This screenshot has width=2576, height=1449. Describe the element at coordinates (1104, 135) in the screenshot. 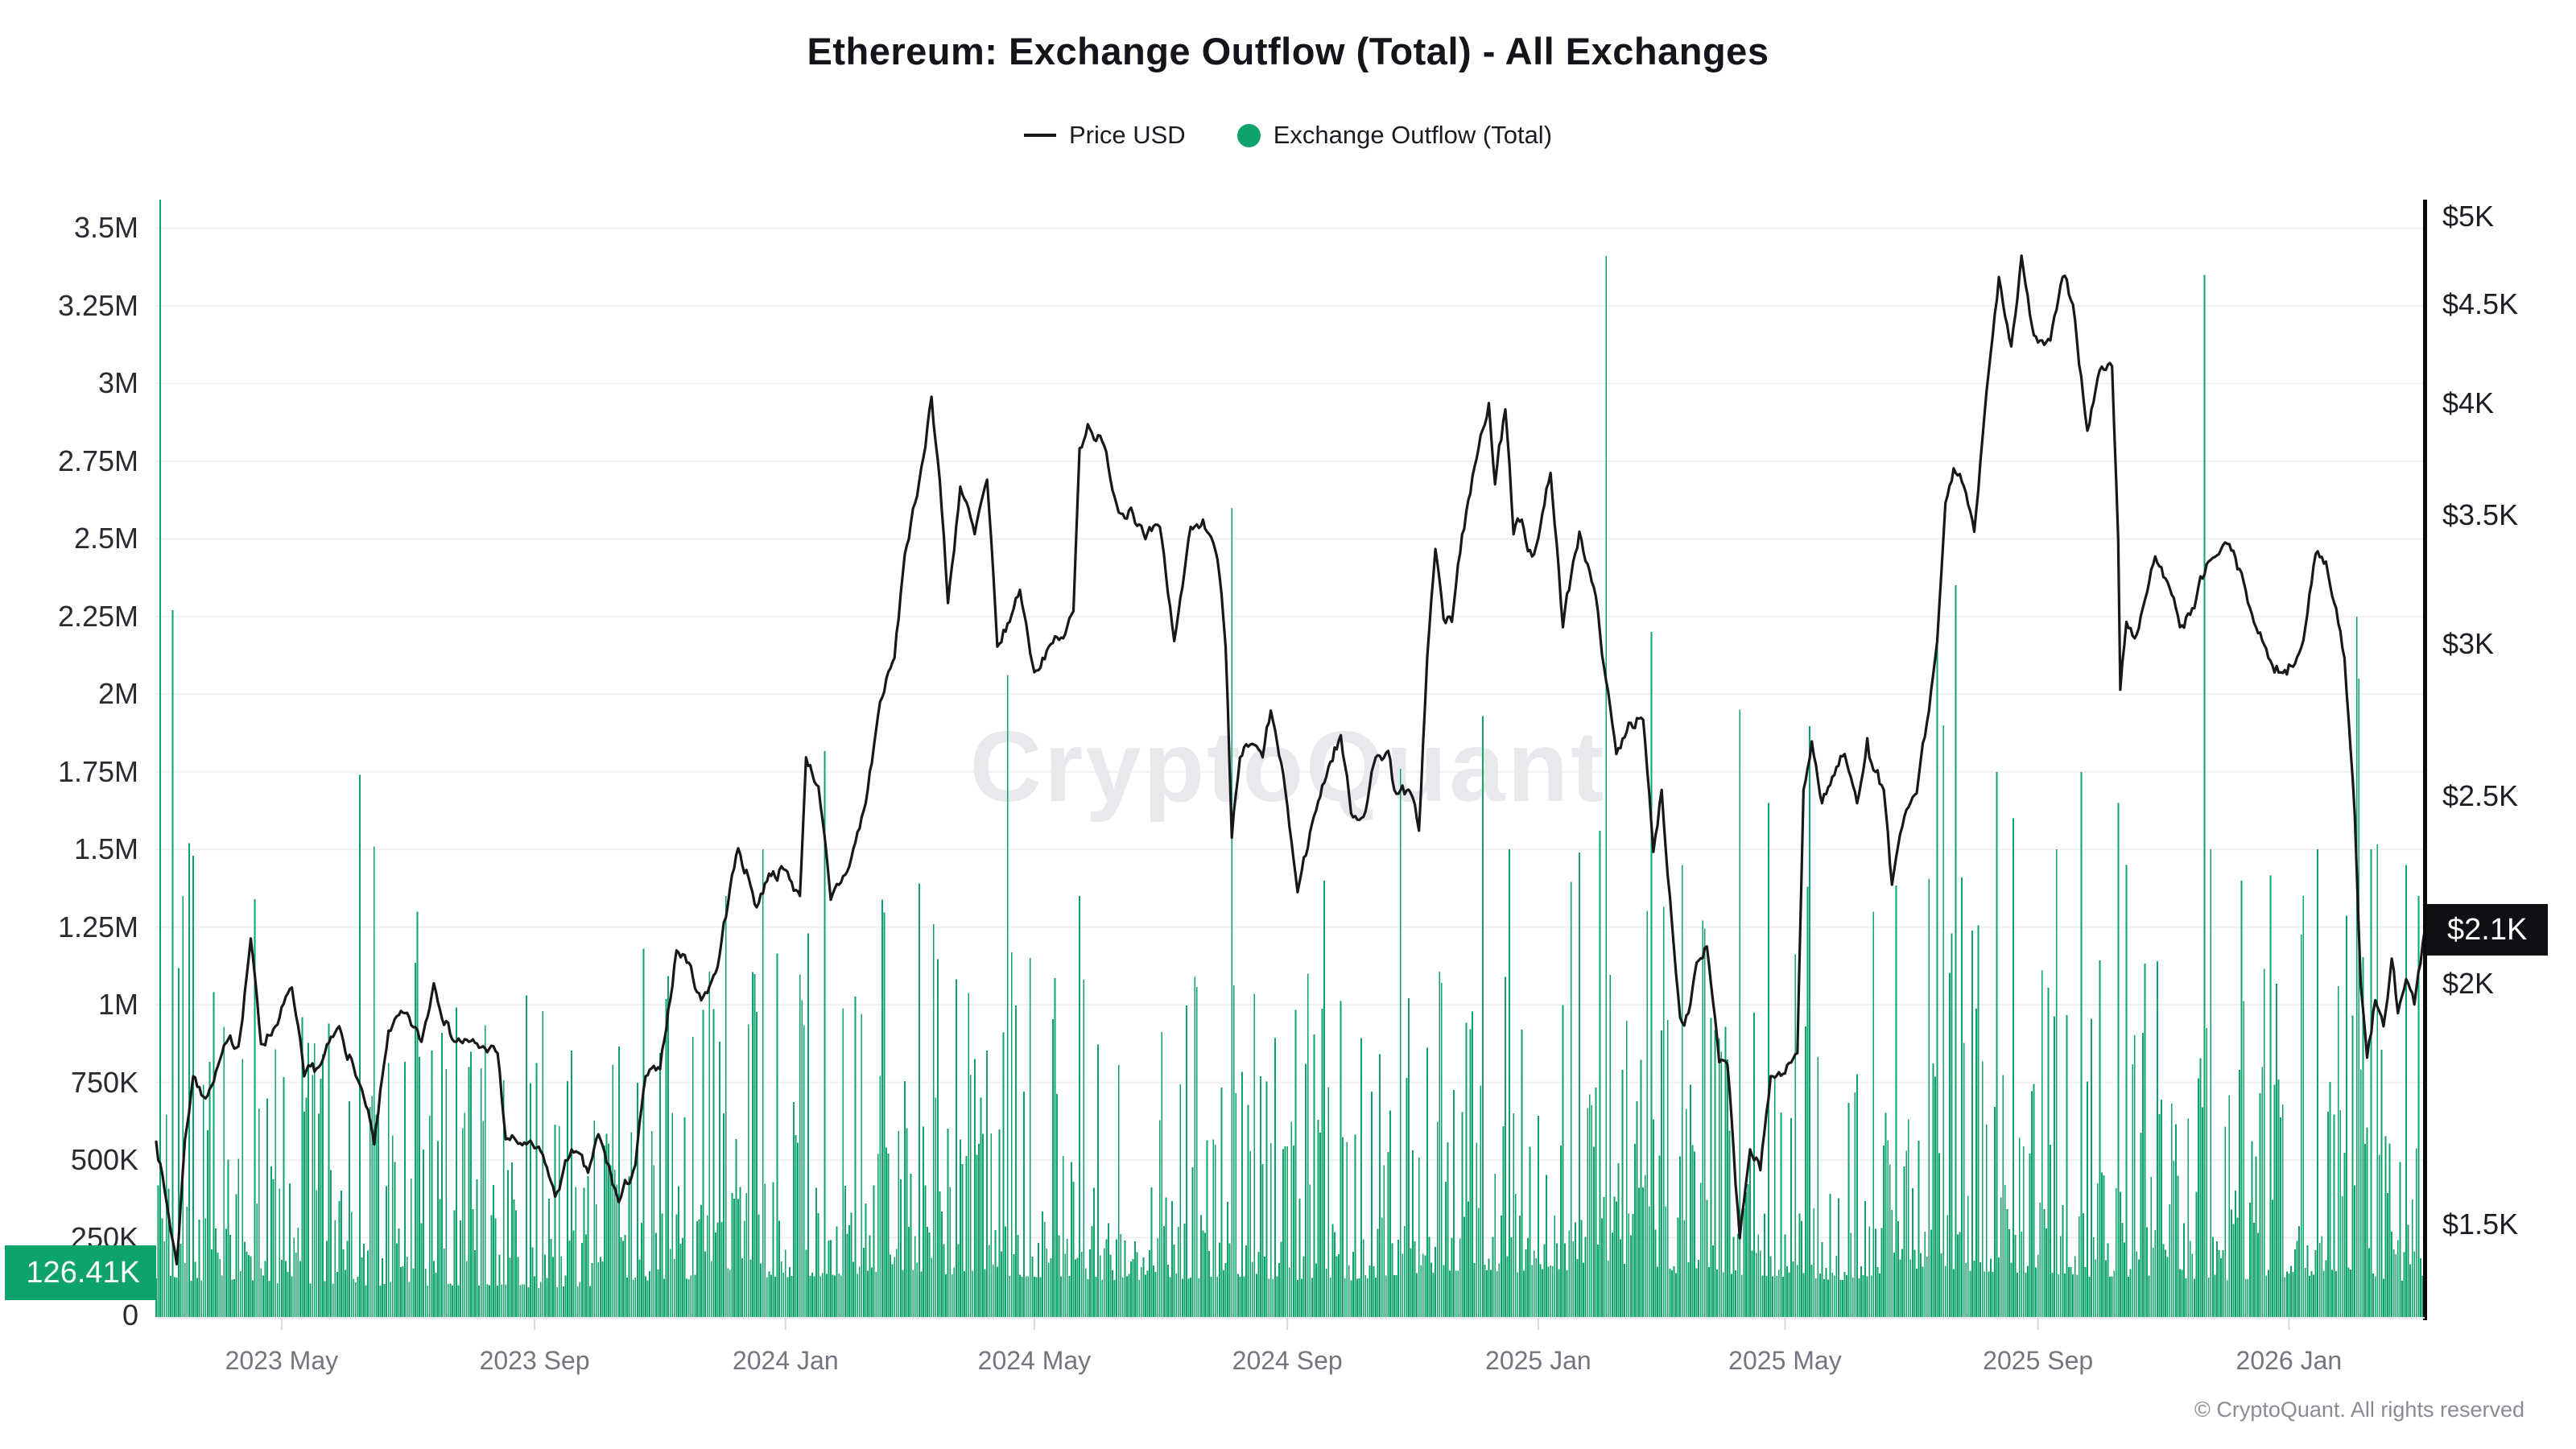

I see `legend-item-price: Price USD` at that location.